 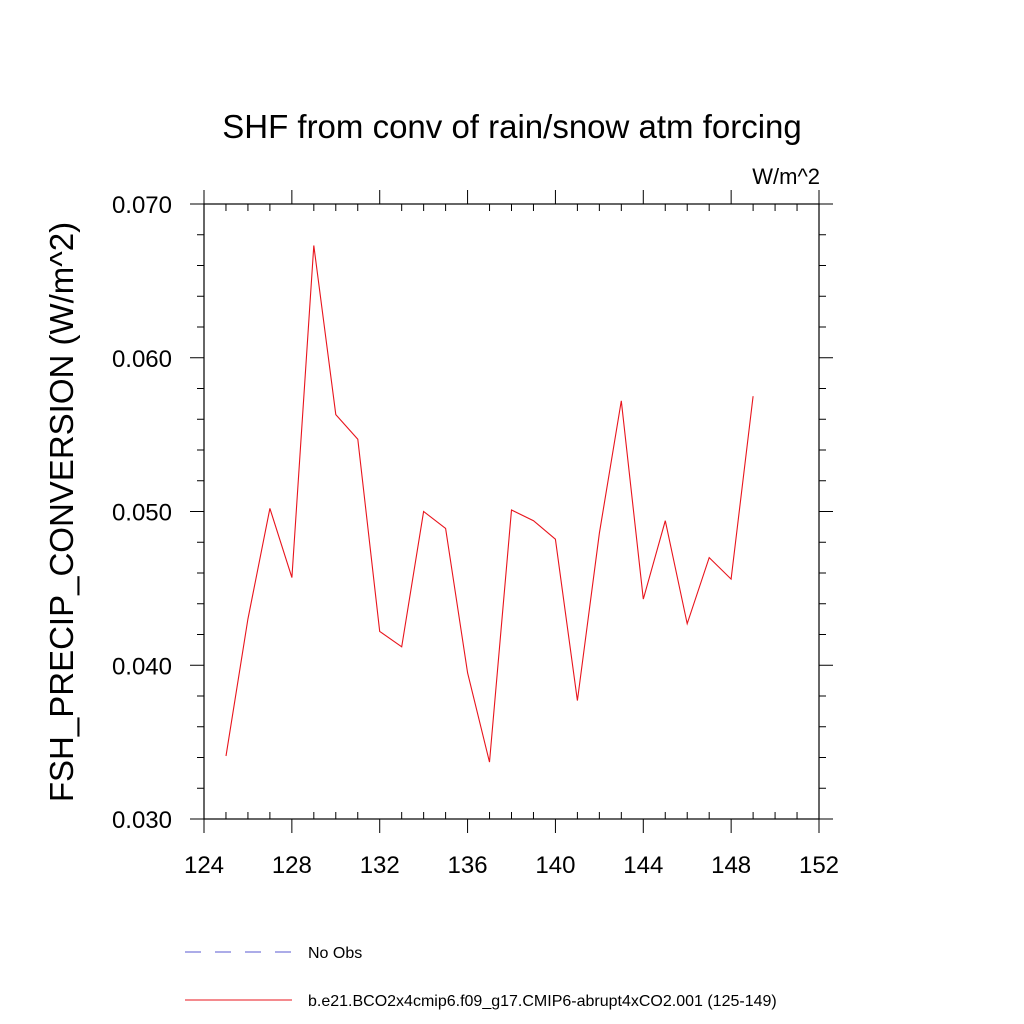 I want to click on y-tick-label: 0.060, so click(x=142, y=359).